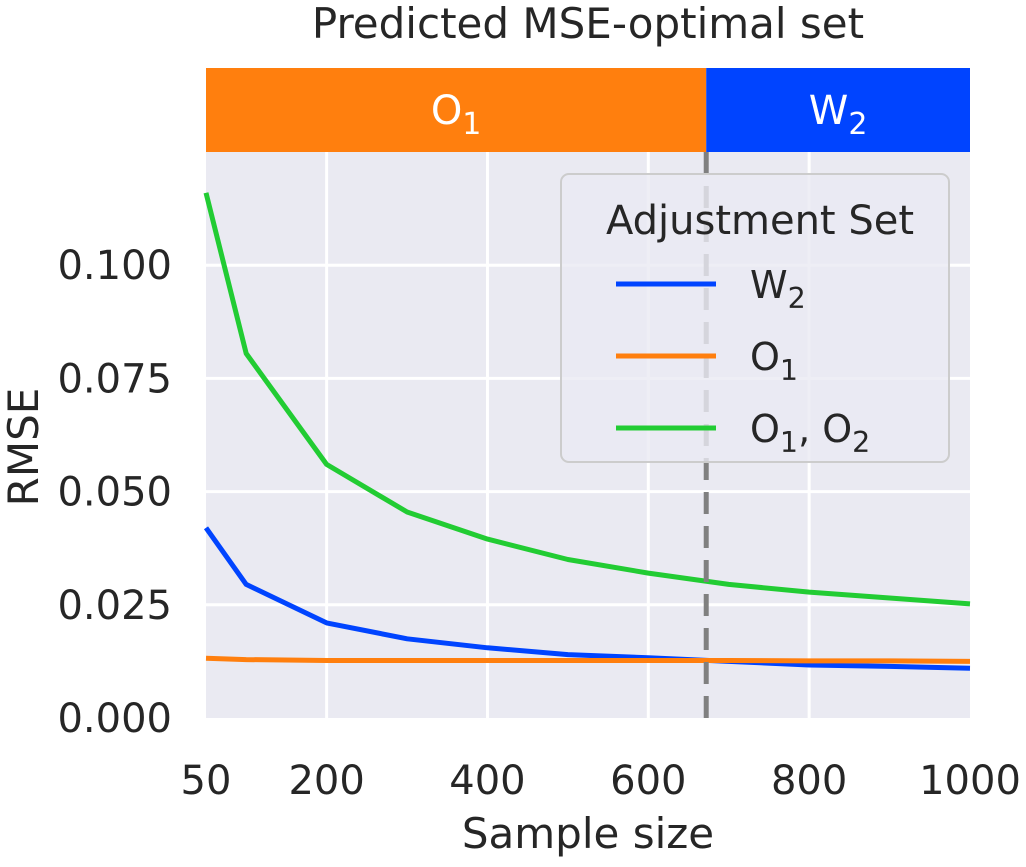 The height and width of the screenshot is (867, 1026). What do you see at coordinates (809, 781) in the screenshot?
I see `x-tick-label: 800` at bounding box center [809, 781].